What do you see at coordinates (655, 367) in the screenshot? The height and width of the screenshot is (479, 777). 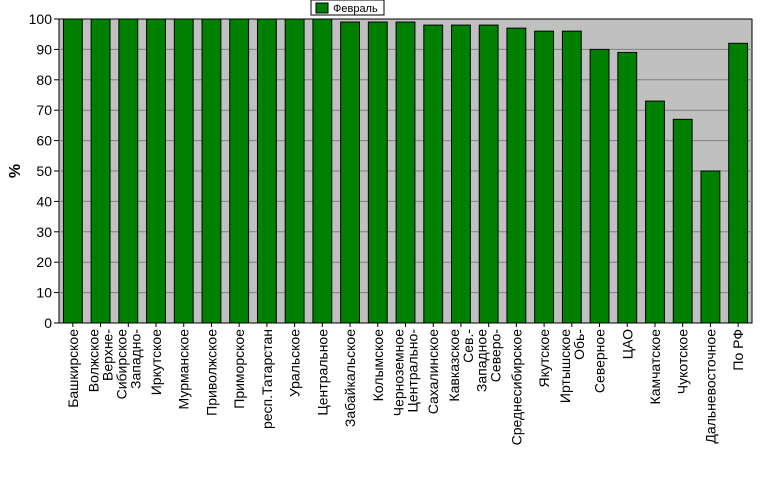 I see `x-tick-label: Камчатское` at bounding box center [655, 367].